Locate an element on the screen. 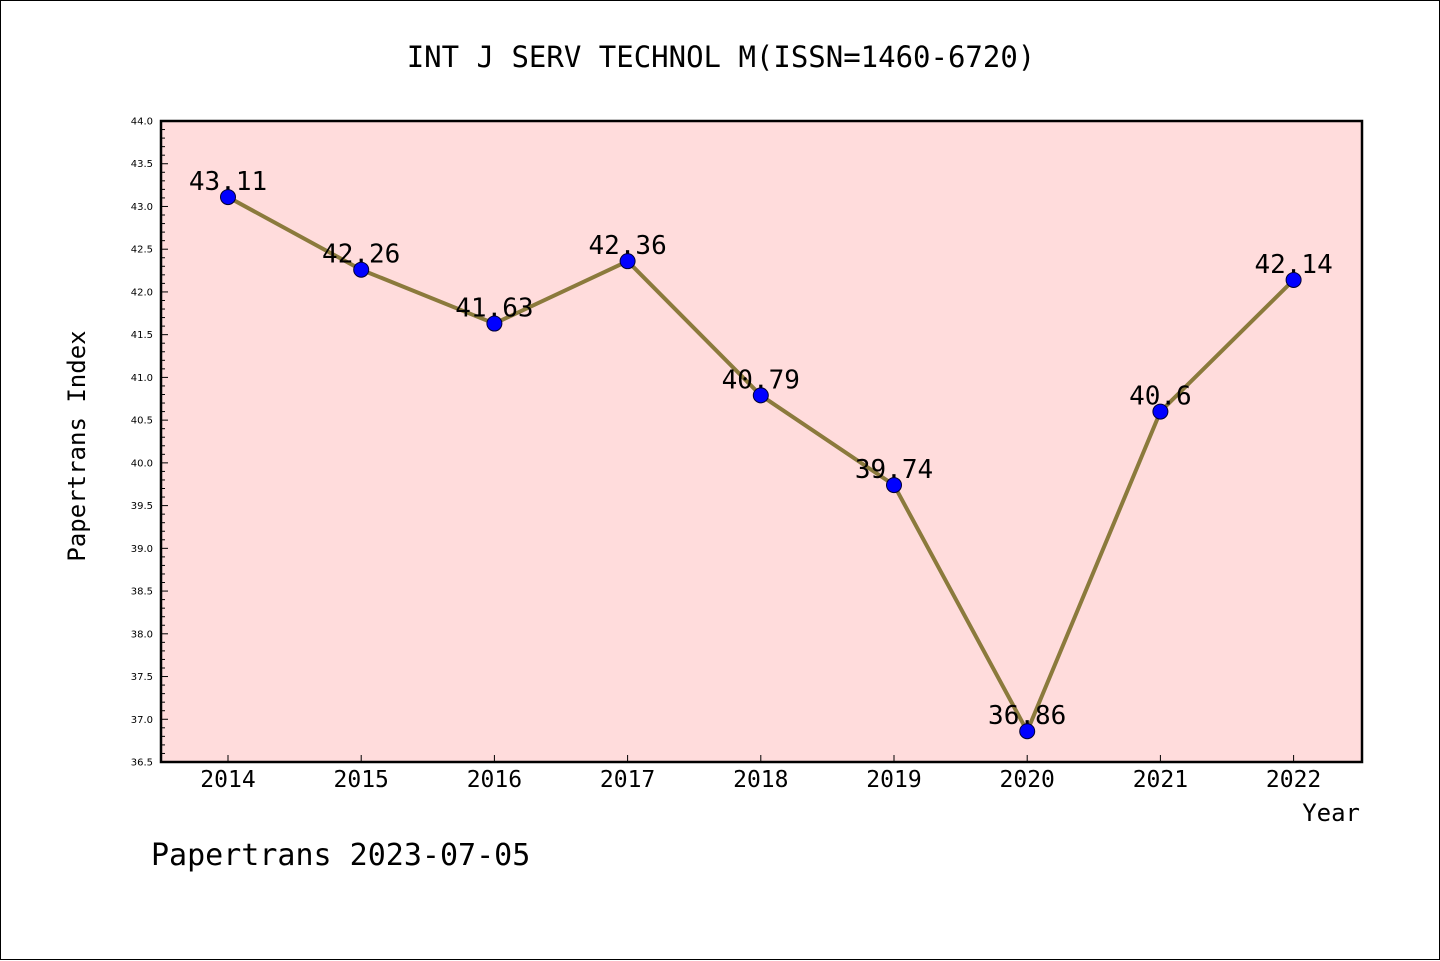 This screenshot has height=961, width=1440. x-axis-label: Year is located at coordinates (1331, 813).